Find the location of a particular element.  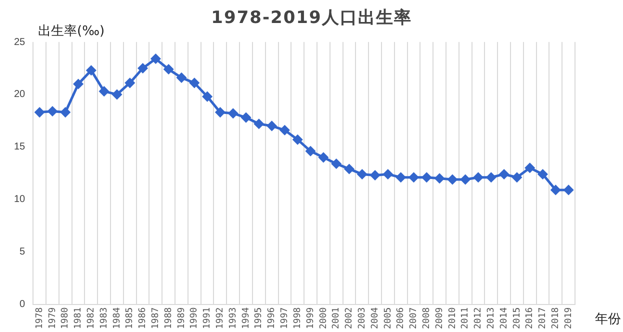

x-tick-label: 1995 is located at coordinates (259, 318).